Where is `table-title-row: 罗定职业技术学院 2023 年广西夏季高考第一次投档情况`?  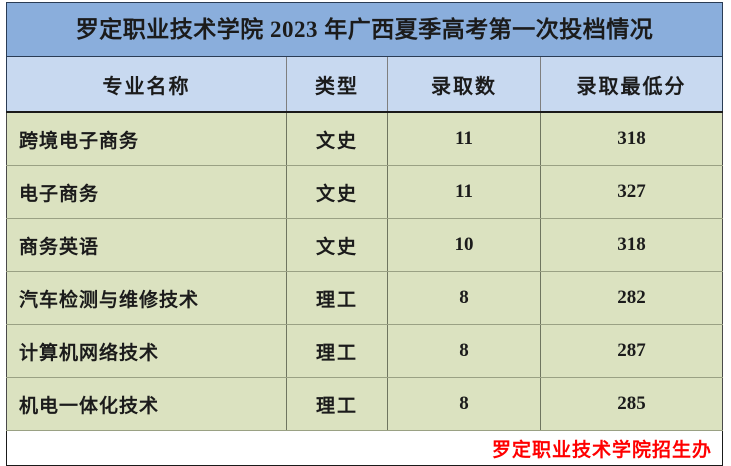 table-title-row: 罗定职业技术学院 2023 年广西夏季高考第一次投档情况 is located at coordinates (364, 29).